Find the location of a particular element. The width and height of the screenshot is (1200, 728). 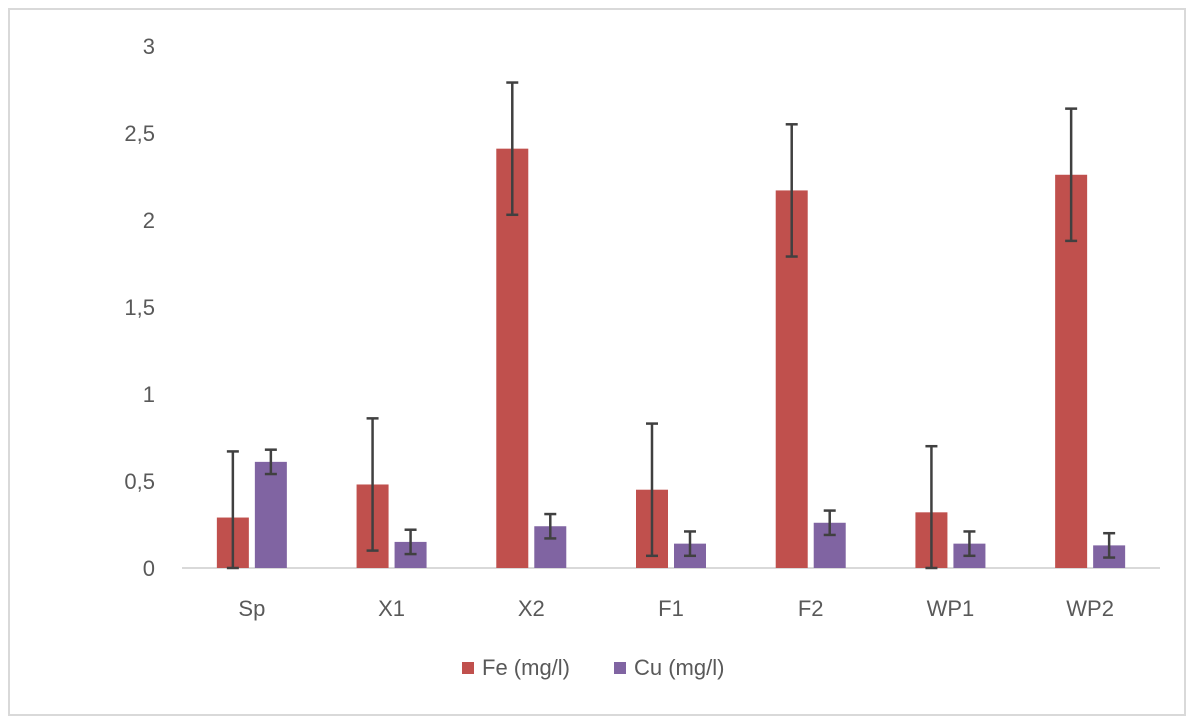

y-tick-label: 1,5 is located at coordinates (139, 307).